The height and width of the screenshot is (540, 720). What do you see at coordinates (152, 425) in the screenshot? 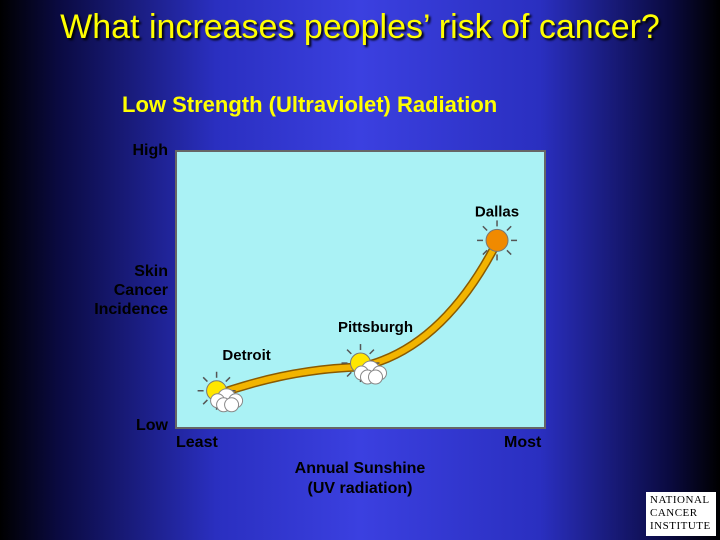
I see `y-tick-low: Low` at bounding box center [152, 425].